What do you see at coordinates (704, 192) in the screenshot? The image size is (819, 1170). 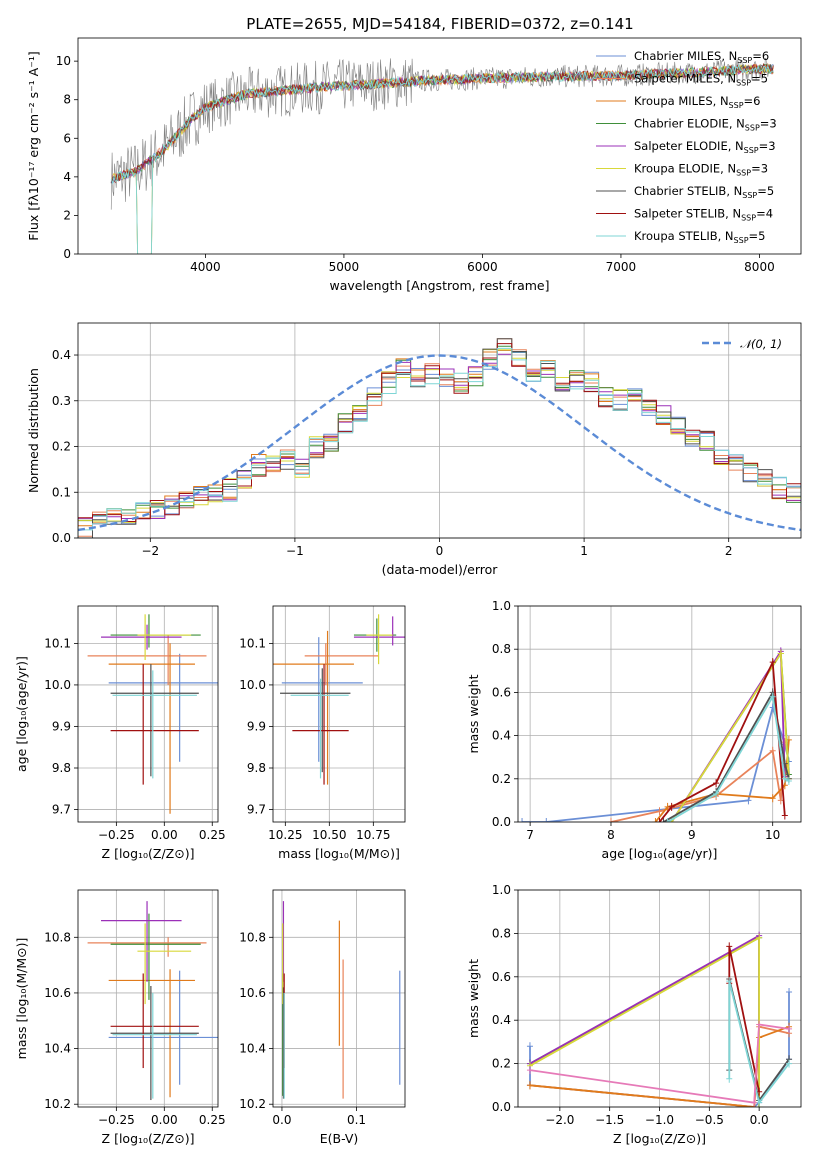 I see `legend-label: Chabrier STELIB, NSSP=5` at bounding box center [704, 192].